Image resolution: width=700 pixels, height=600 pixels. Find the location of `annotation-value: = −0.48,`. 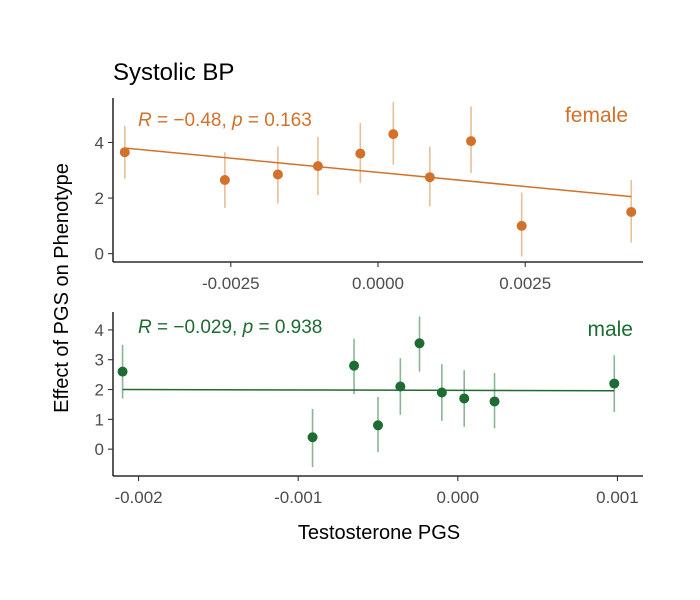

annotation-value: = −0.48, is located at coordinates (192, 120).